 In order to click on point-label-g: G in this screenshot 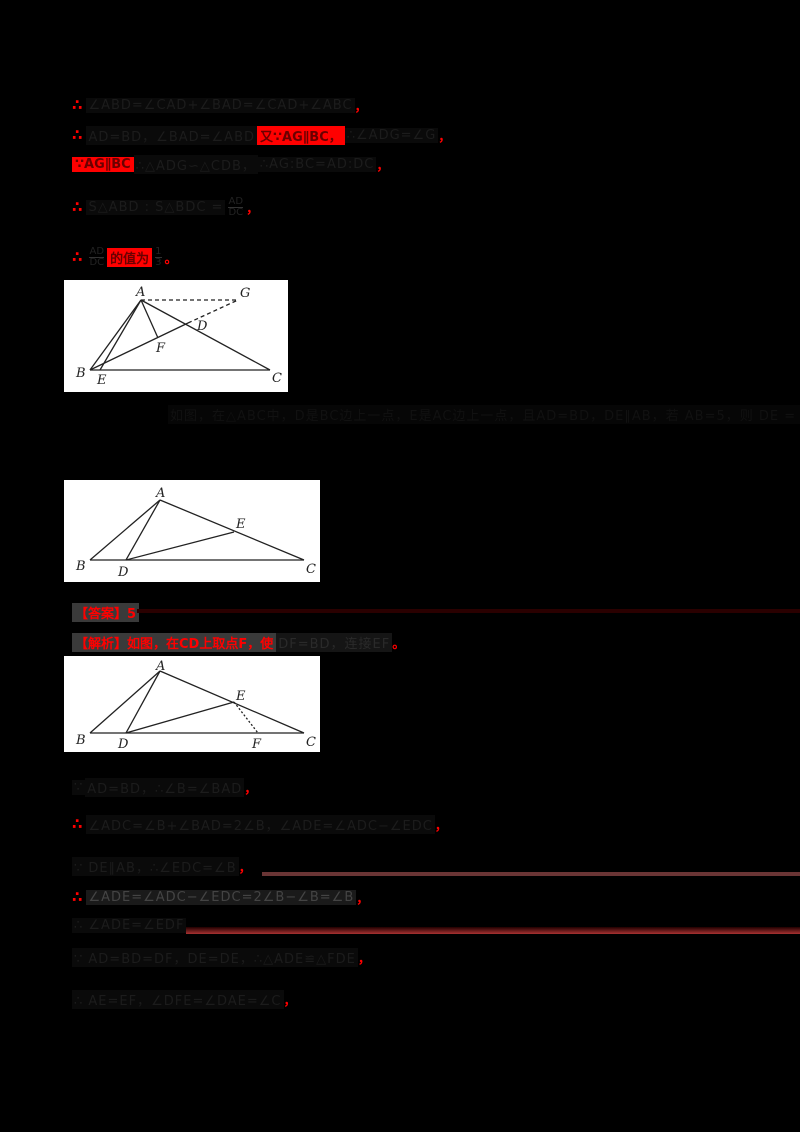, I will do `click(245, 293)`.